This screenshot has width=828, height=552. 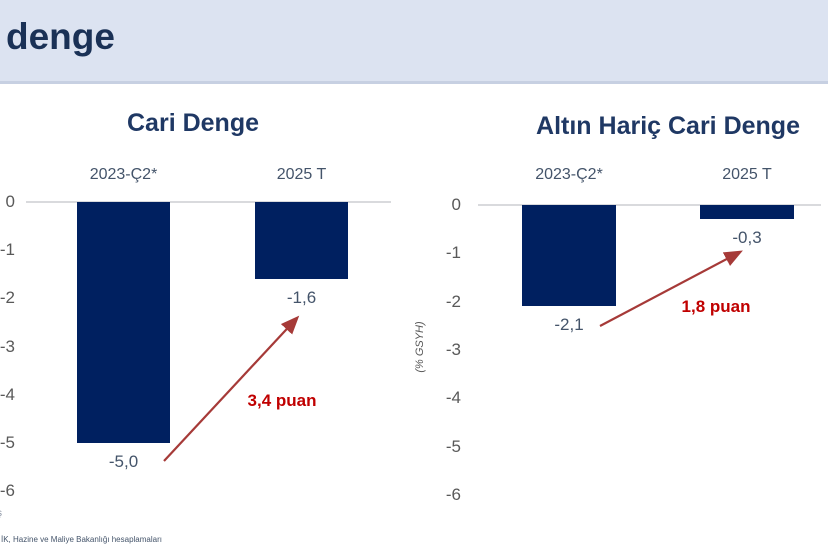 I want to click on bar-value-label: -1,6, so click(x=301, y=297).